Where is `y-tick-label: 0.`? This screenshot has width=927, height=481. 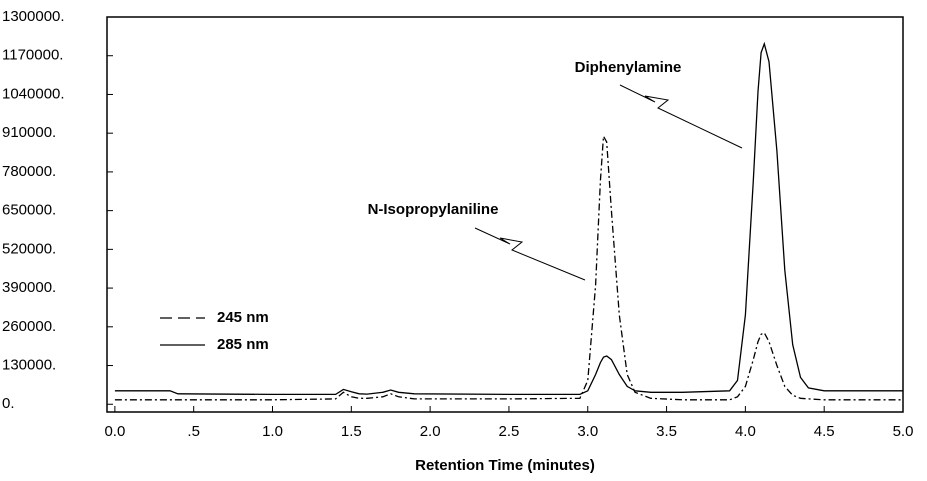
y-tick-label: 0. is located at coordinates (8, 403).